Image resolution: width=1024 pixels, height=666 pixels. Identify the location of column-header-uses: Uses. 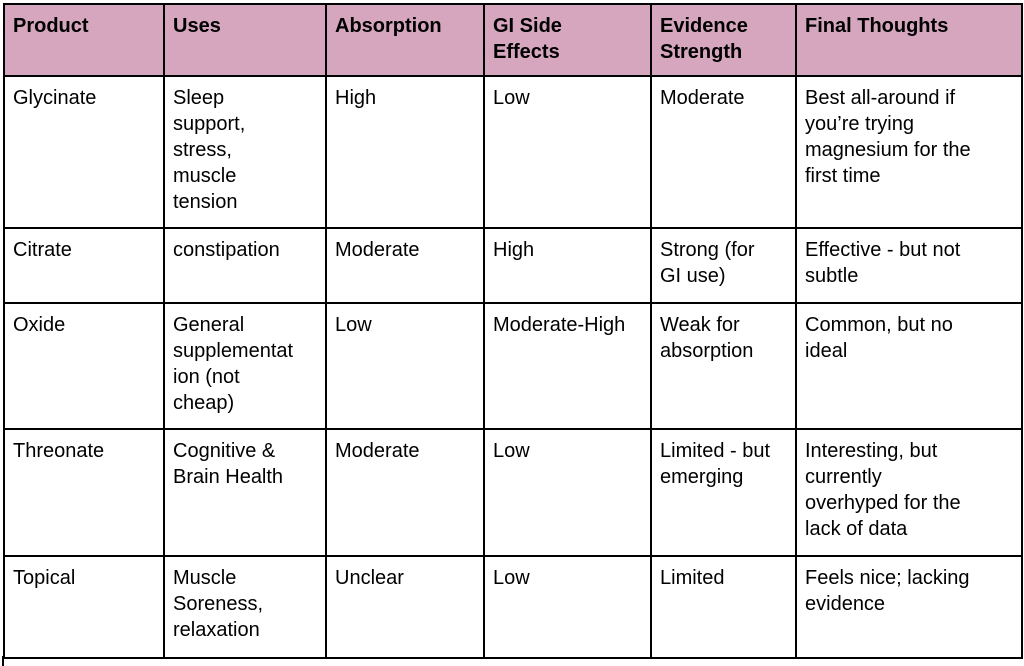
(245, 40).